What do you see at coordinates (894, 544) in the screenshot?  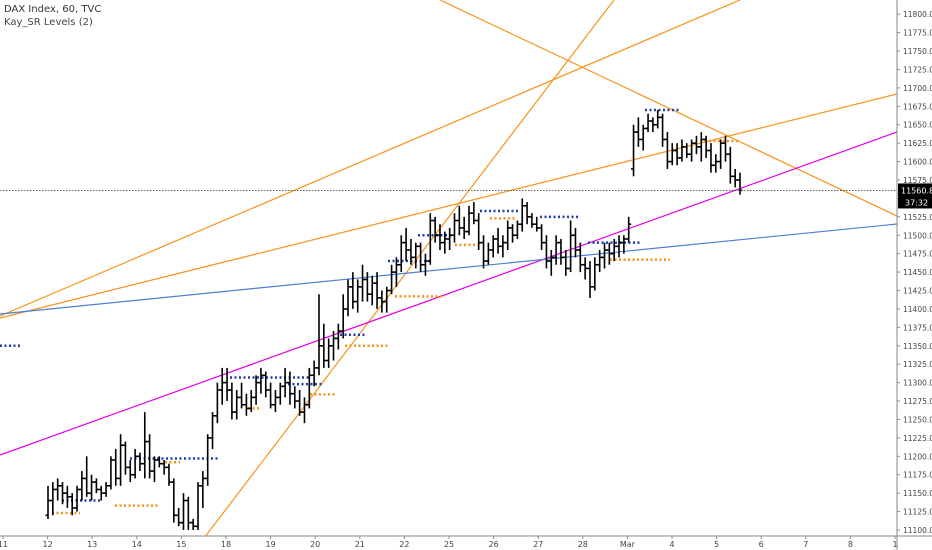 I see `x-tick-label: 1` at bounding box center [894, 544].